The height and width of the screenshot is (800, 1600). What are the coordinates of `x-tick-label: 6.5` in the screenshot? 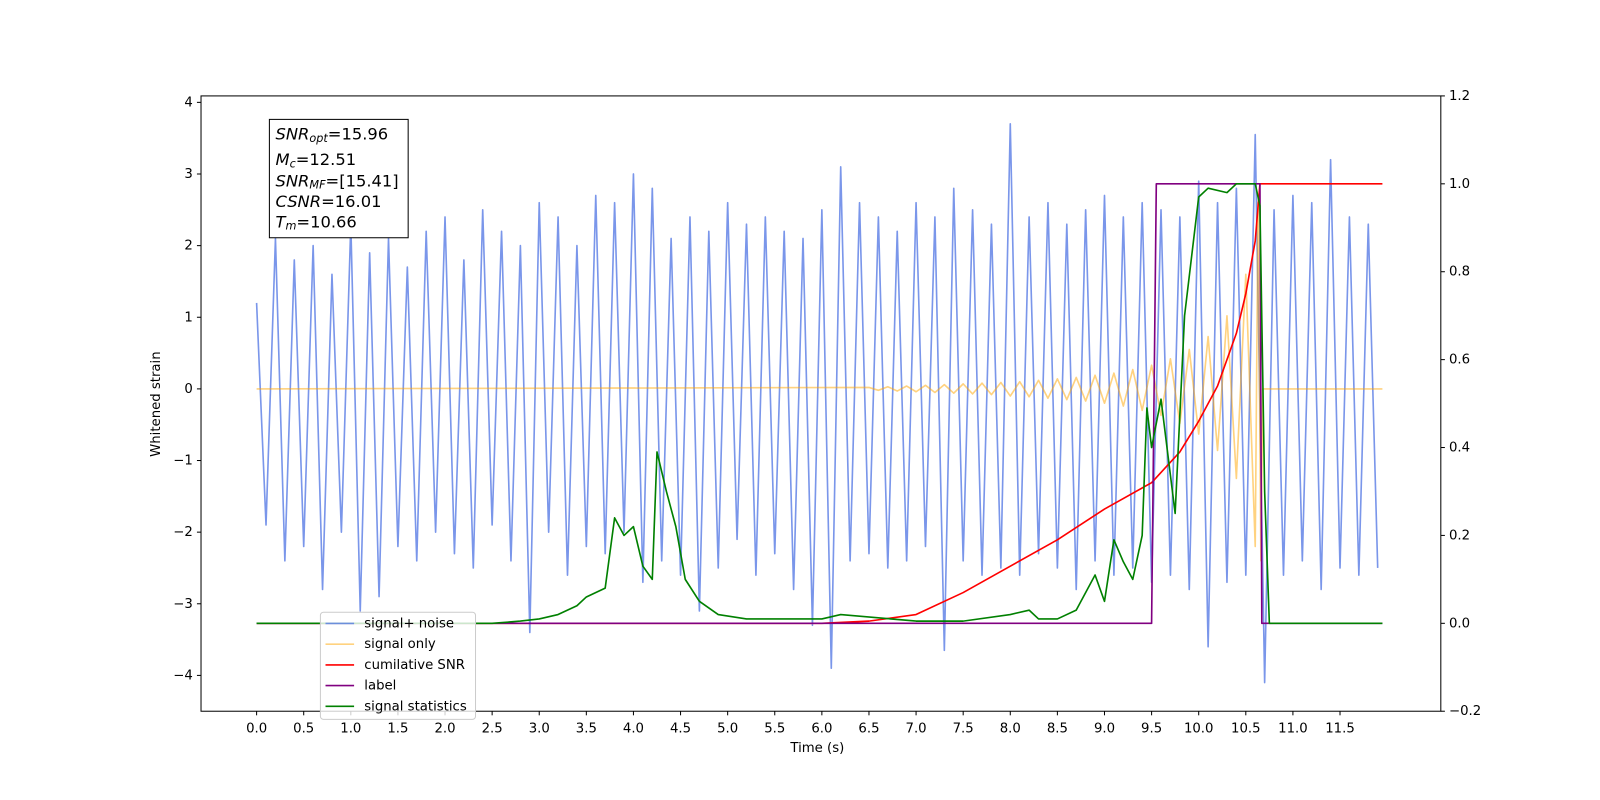 It's located at (868, 729).